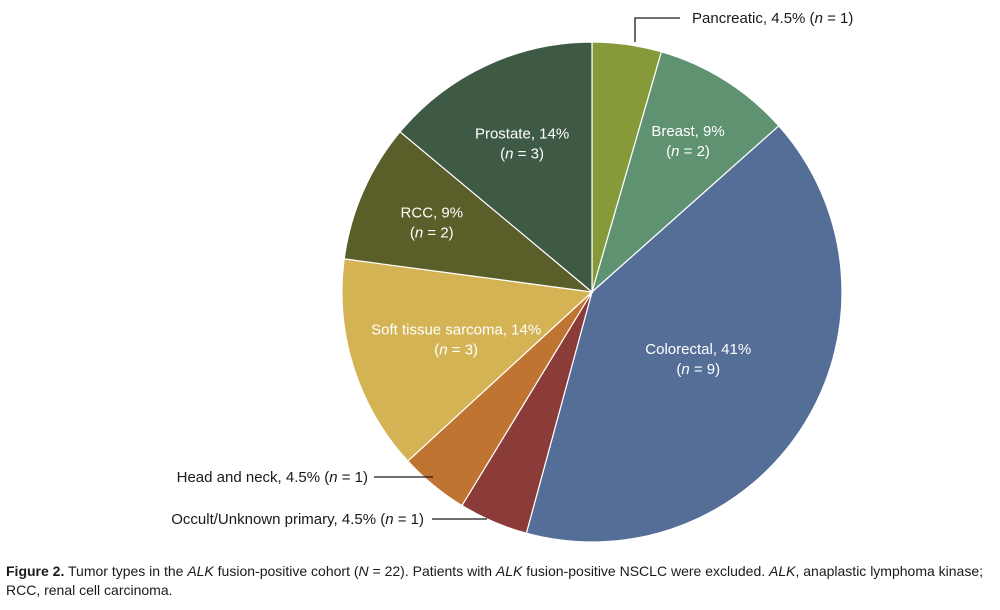 The height and width of the screenshot is (610, 1000). What do you see at coordinates (286, 571) in the screenshot?
I see `caption-text-2: fusion-positive cohort (` at bounding box center [286, 571].